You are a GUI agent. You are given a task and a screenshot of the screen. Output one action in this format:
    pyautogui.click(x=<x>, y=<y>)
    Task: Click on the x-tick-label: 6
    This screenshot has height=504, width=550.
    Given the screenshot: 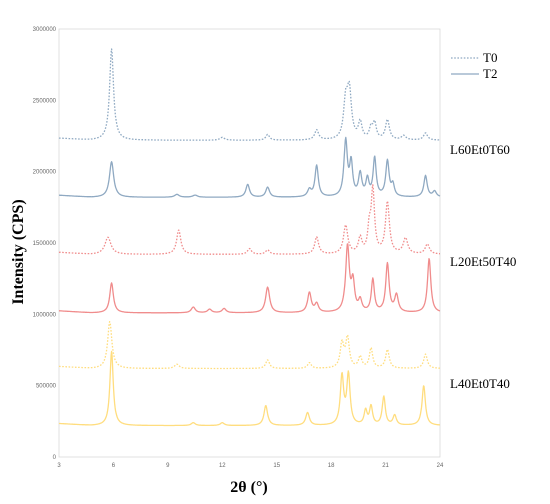 What is the action you would take?
    pyautogui.click(x=114, y=466)
    